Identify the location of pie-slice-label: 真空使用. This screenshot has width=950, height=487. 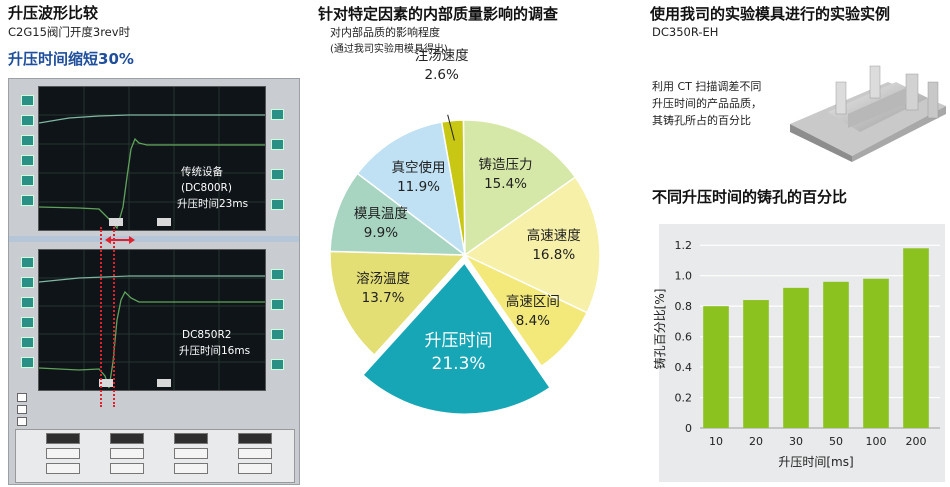
(418, 167).